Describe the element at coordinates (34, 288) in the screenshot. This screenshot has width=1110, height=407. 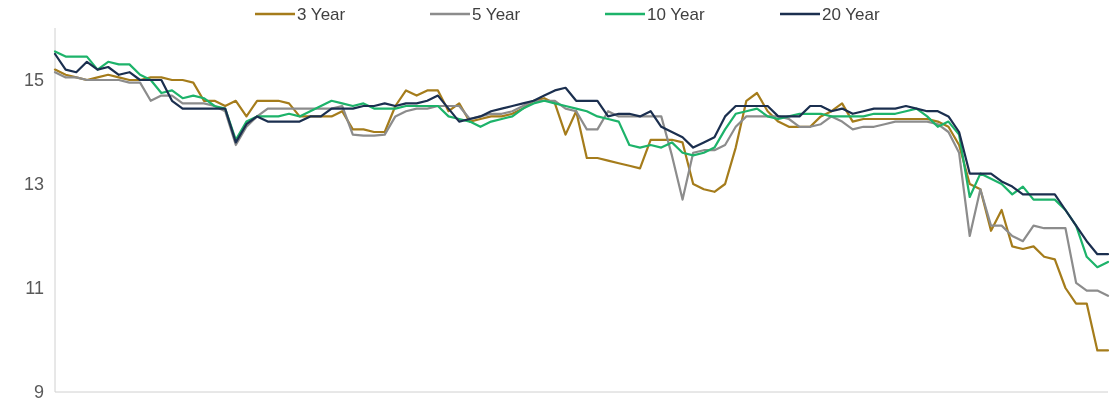
I see `y-tick-label: 11` at that location.